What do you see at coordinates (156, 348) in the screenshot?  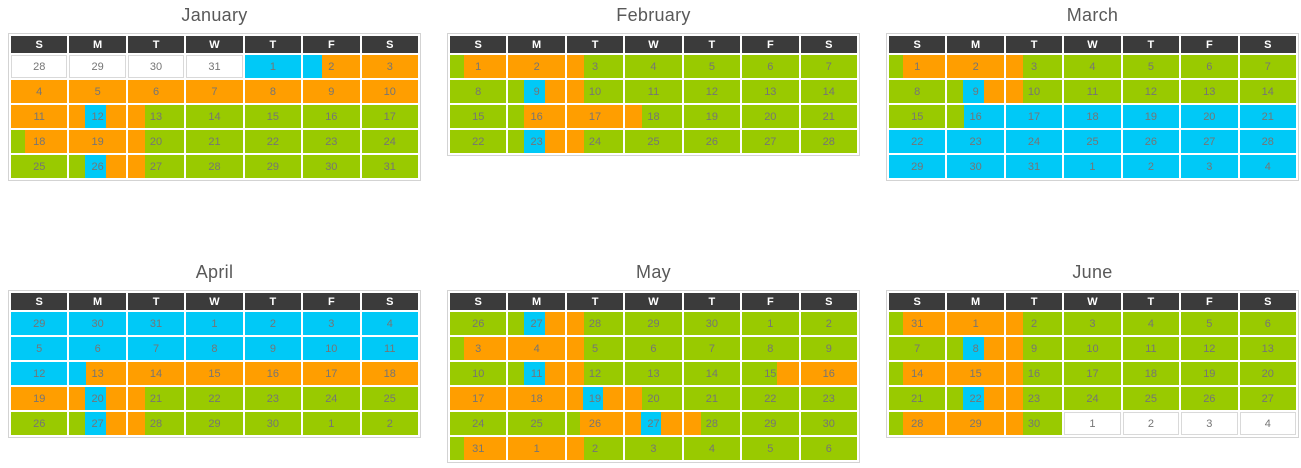 I see `day-cell: 7` at bounding box center [156, 348].